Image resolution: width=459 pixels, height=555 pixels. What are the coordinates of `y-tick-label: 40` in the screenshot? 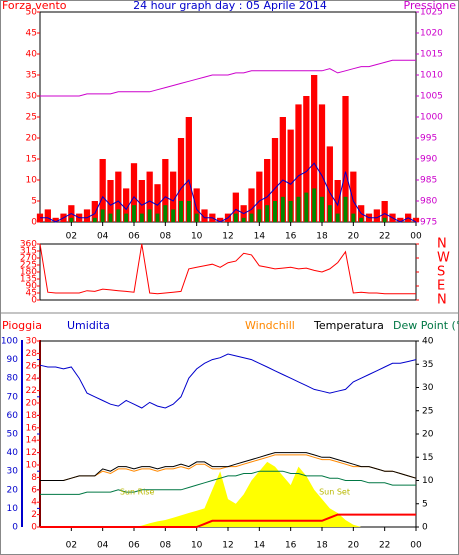 It's located at (13, 453).